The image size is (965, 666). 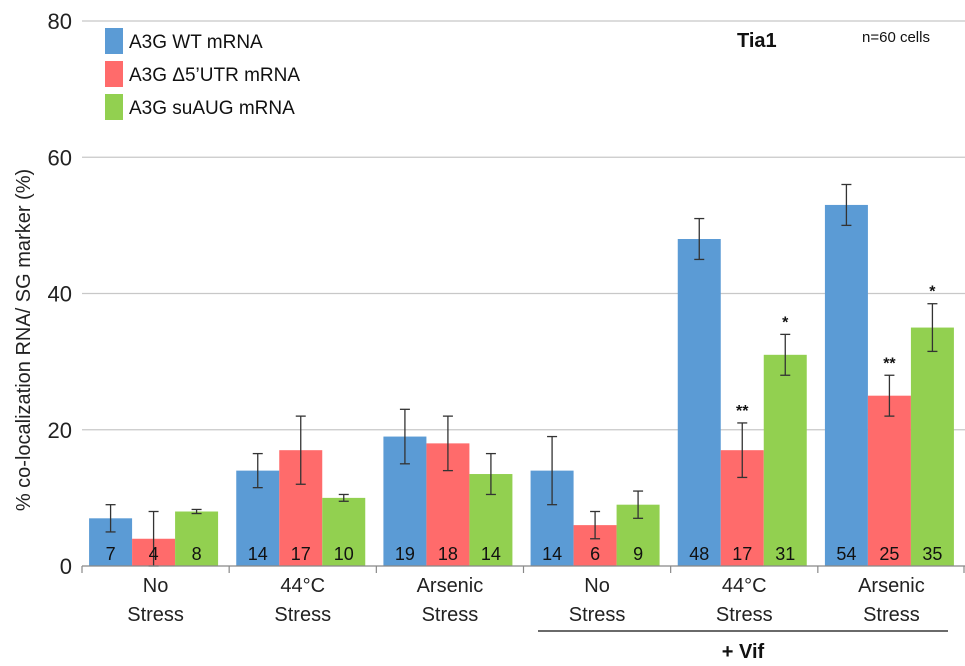 I want to click on y-tick-label: 40, so click(x=60, y=294).